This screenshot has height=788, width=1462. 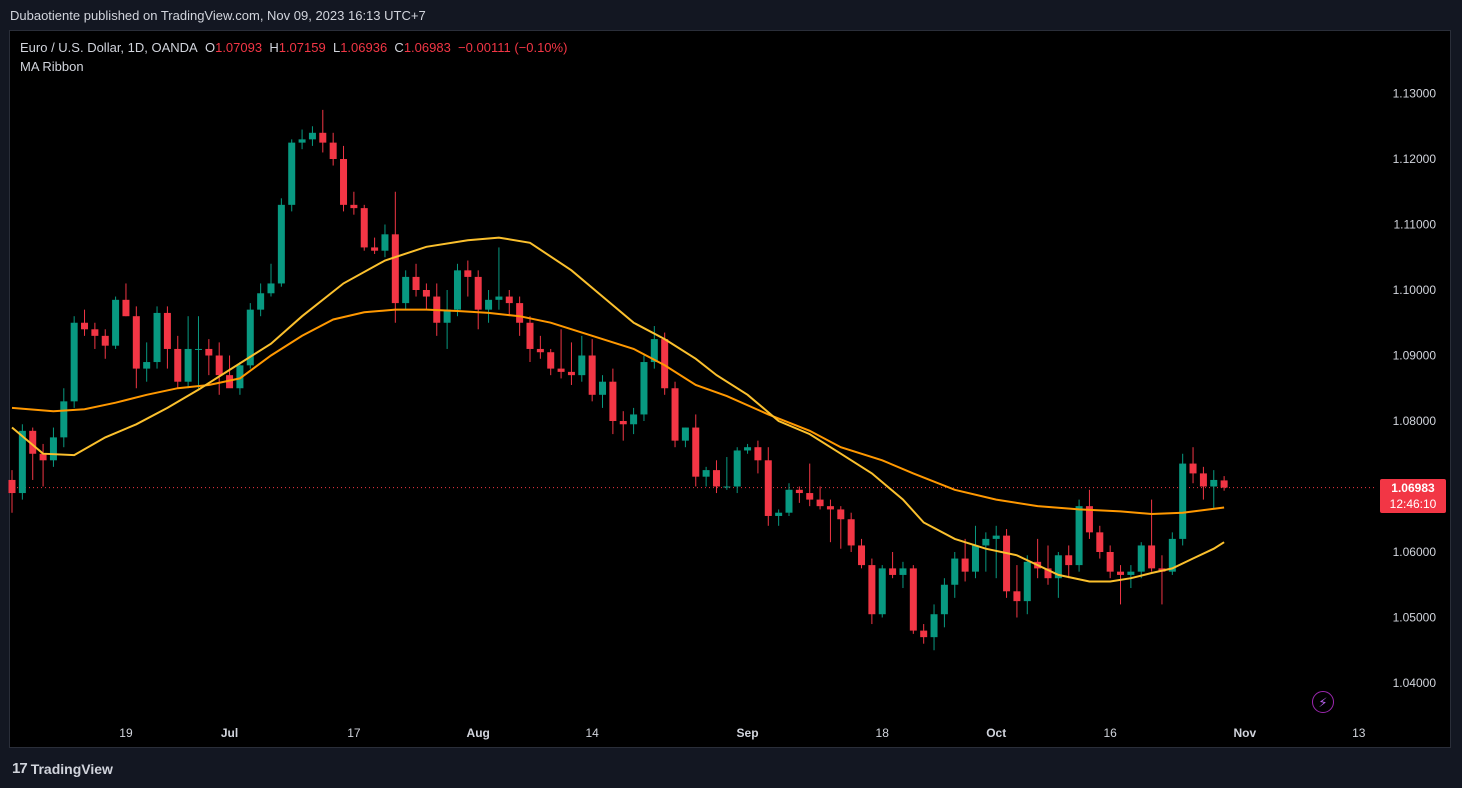 What do you see at coordinates (52, 66) in the screenshot?
I see `indicator-label: MA Ribbon` at bounding box center [52, 66].